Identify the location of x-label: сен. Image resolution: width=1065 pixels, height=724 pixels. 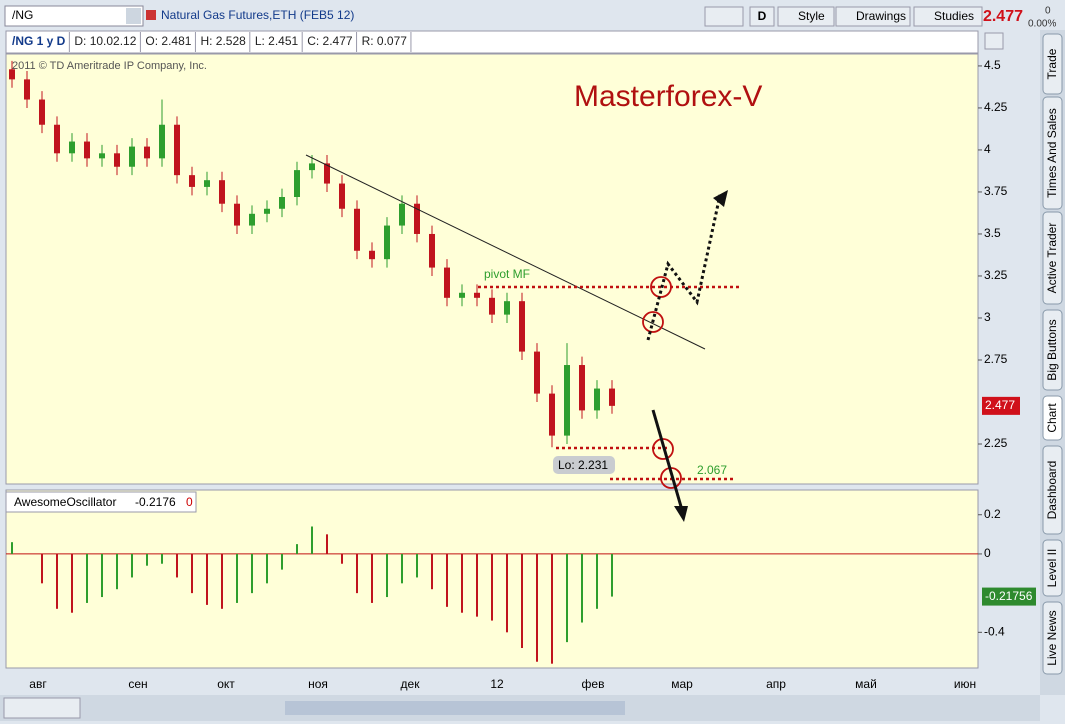
(137, 684).